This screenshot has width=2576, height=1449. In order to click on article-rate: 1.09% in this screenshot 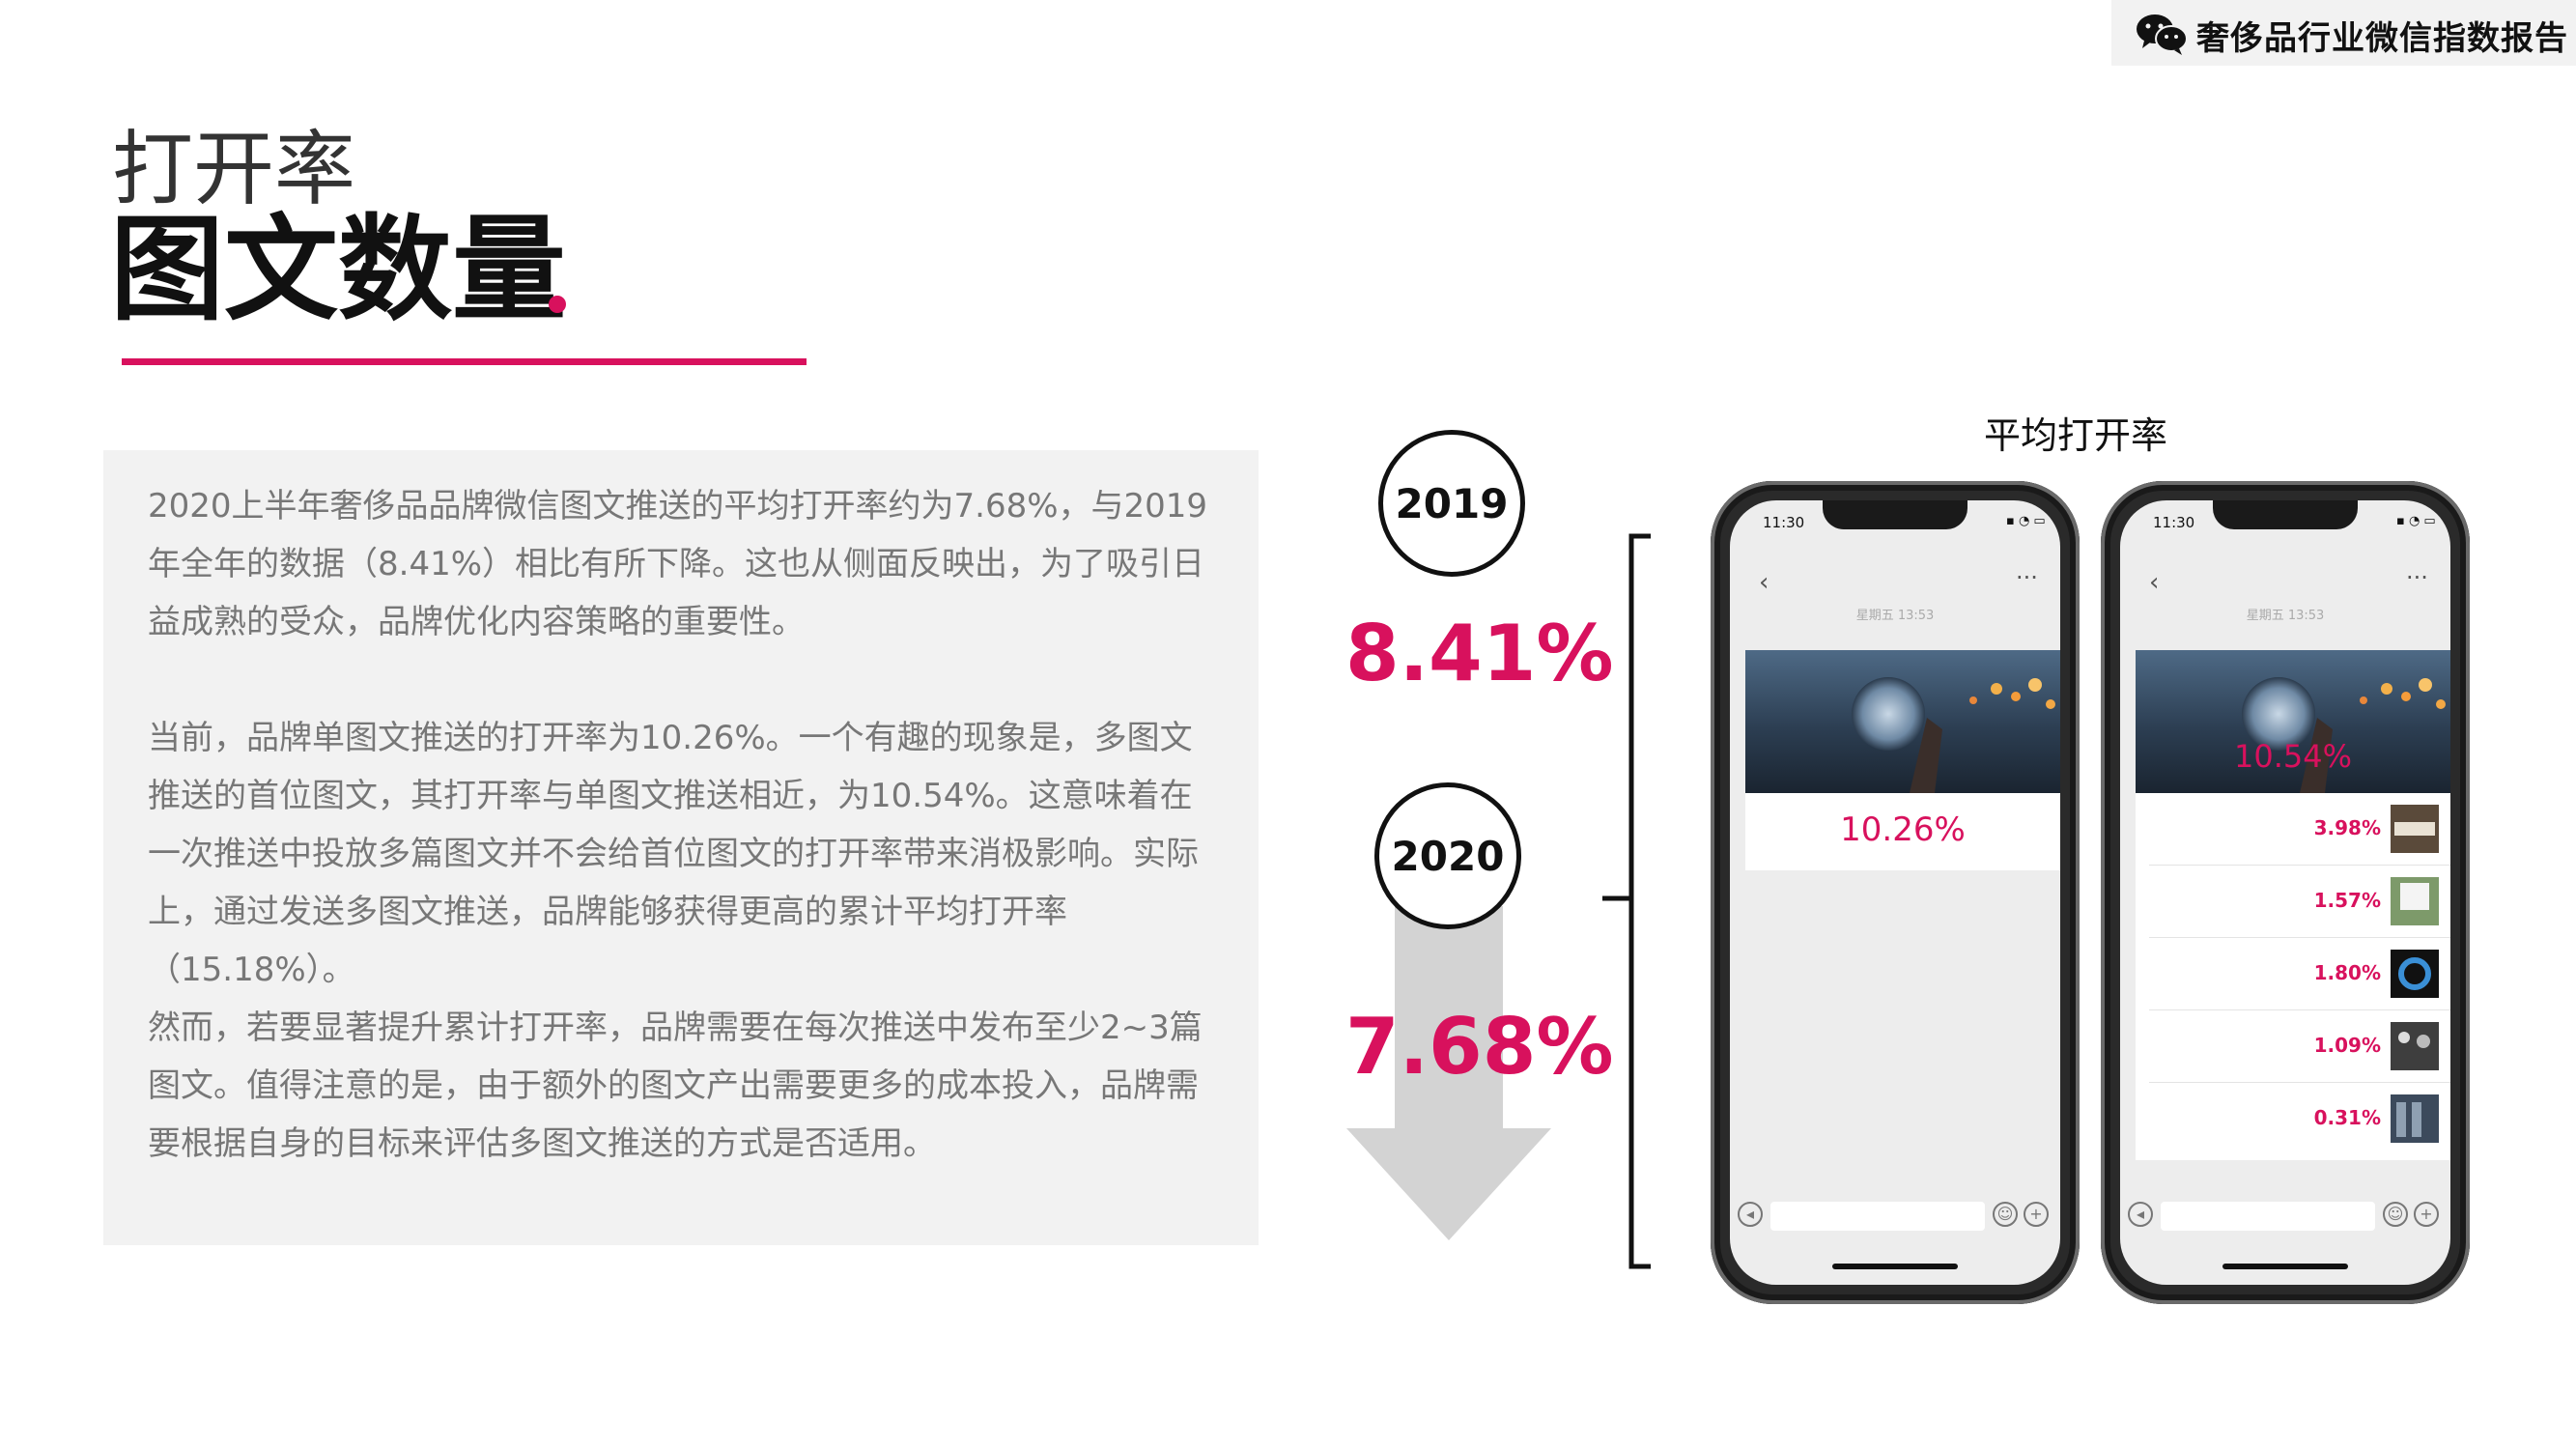, I will do `click(2347, 1045)`.